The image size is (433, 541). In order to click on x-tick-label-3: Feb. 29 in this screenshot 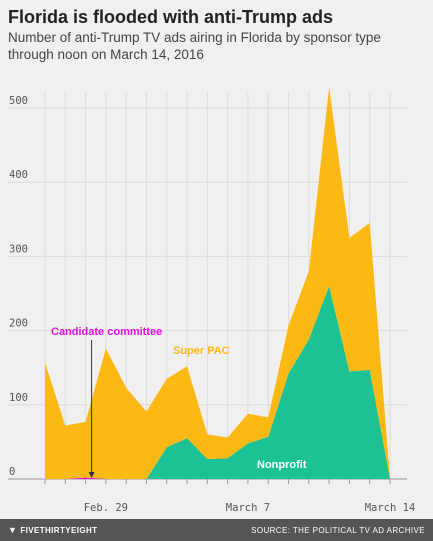, I will do `click(106, 508)`.